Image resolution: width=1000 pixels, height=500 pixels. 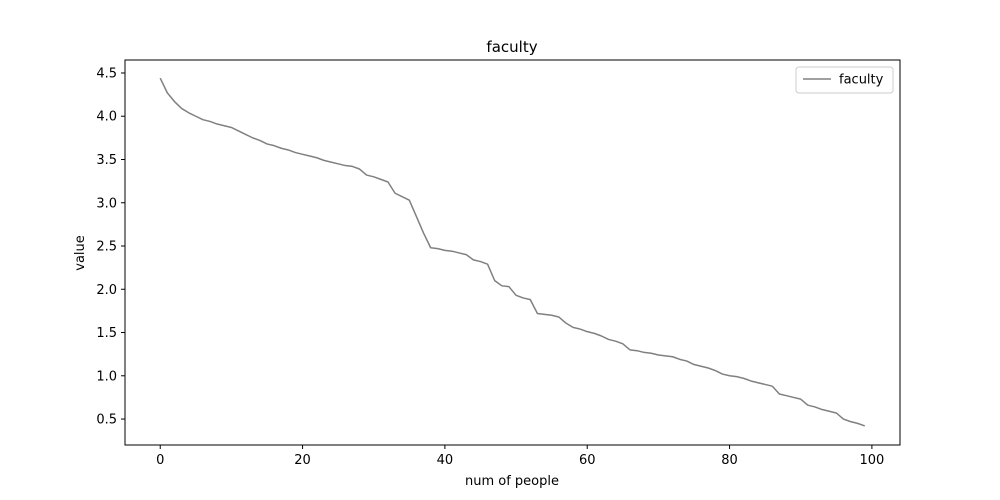 What do you see at coordinates (871, 460) in the screenshot?
I see `x-tick-label: 100` at bounding box center [871, 460].